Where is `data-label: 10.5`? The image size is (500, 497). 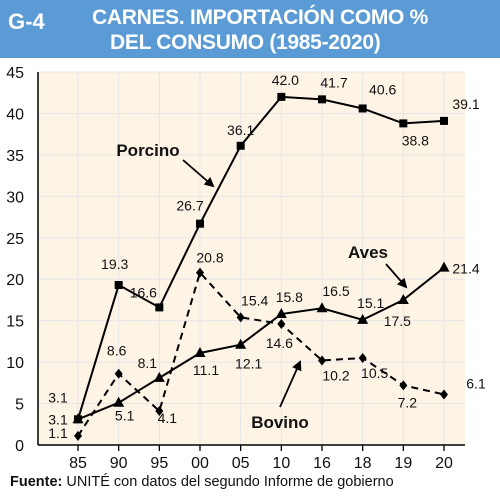
data-label: 10.5 is located at coordinates (374, 373).